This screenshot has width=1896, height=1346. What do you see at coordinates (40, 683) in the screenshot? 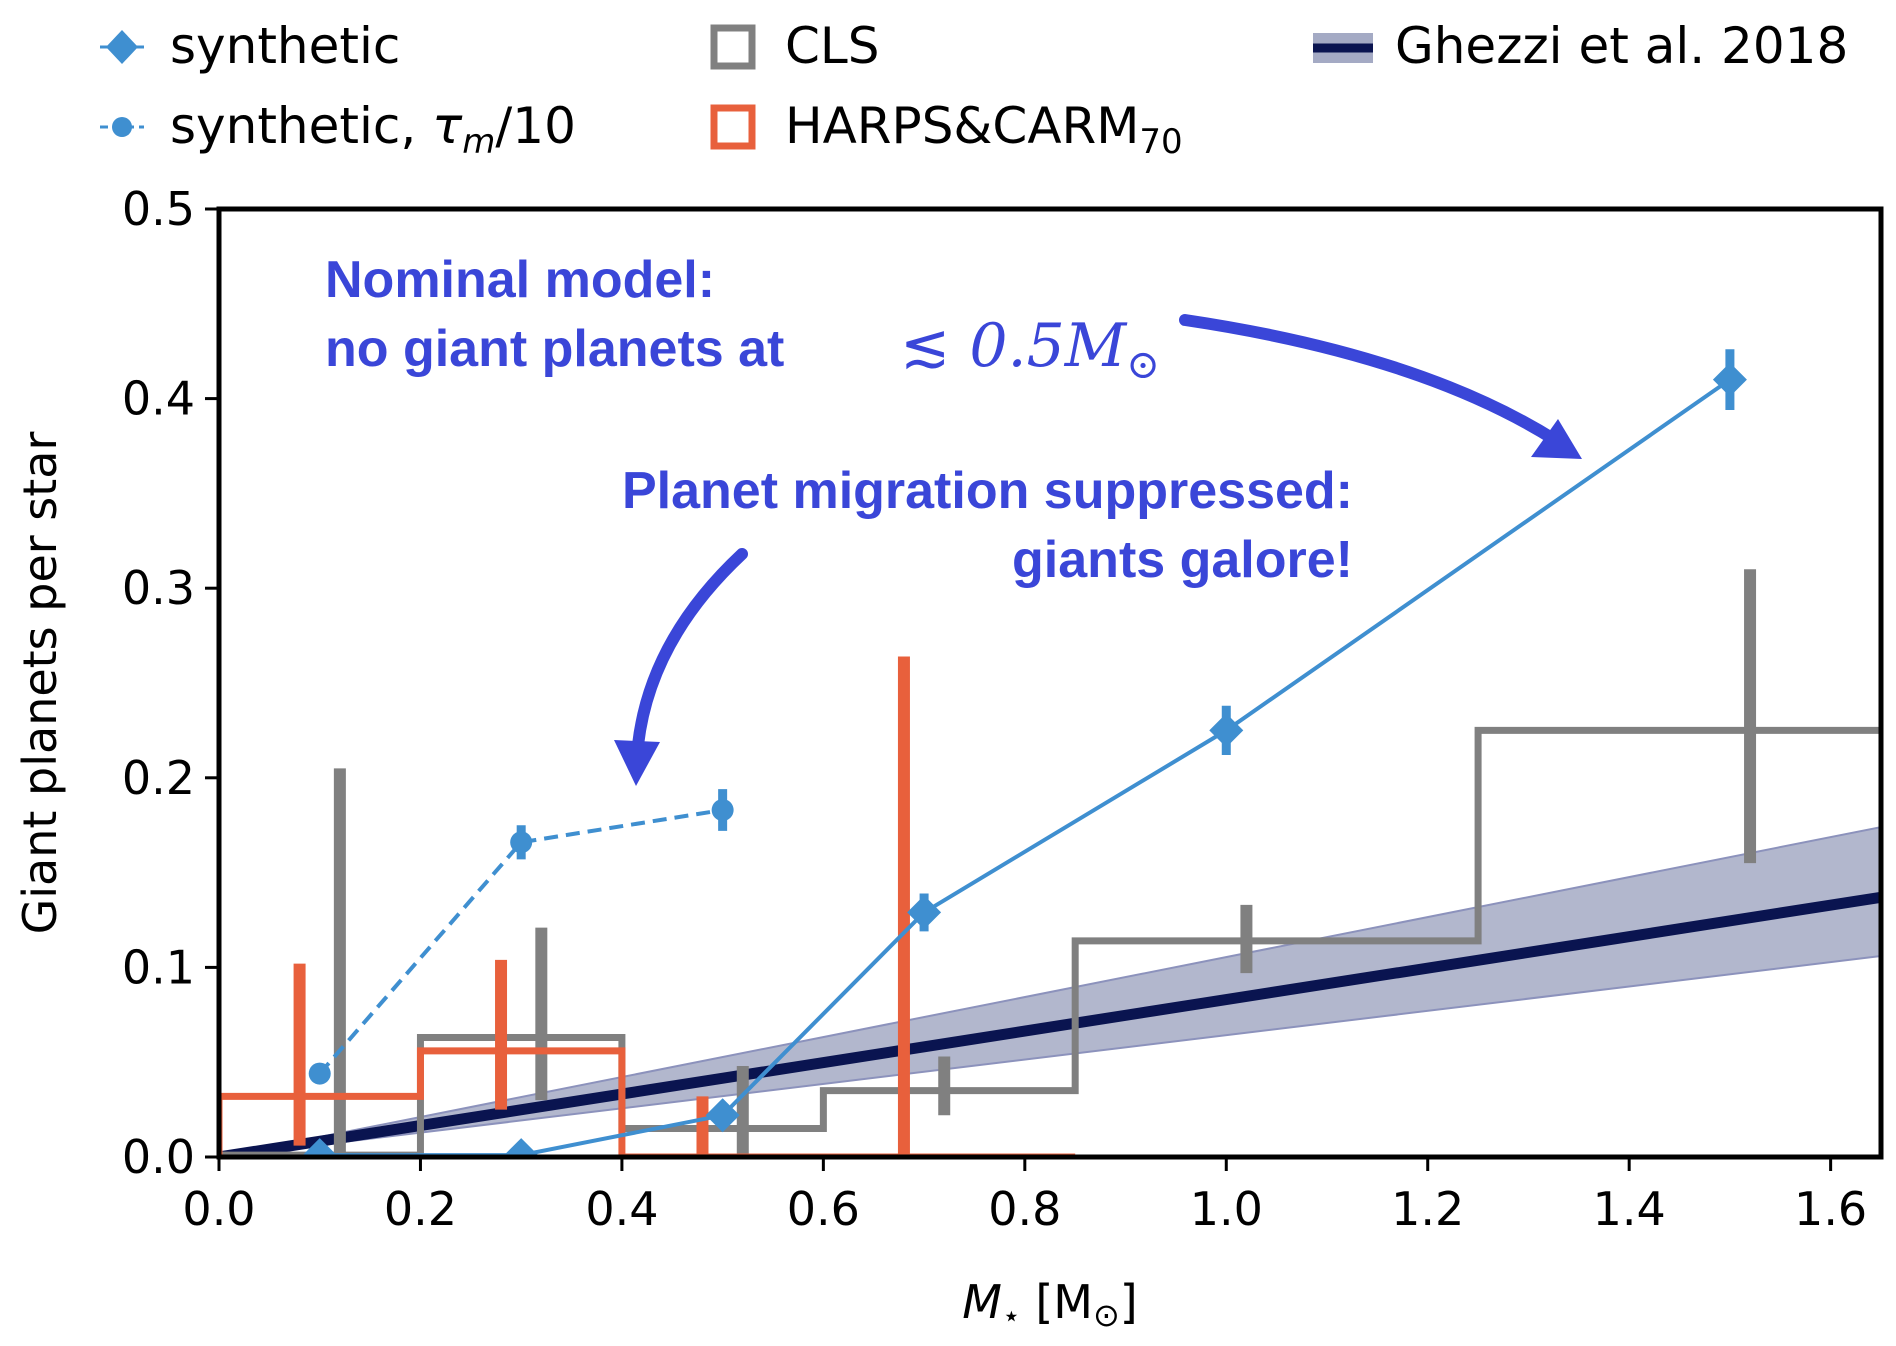
I see `y-axis-label: Giant planets per star` at bounding box center [40, 683].